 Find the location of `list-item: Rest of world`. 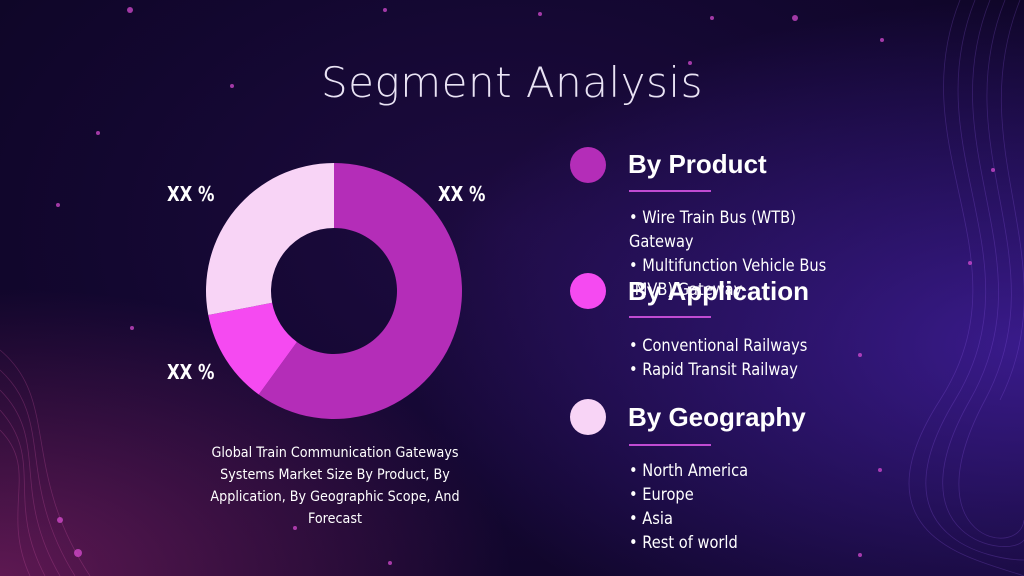

list-item: Rest of world is located at coordinates (728, 543).